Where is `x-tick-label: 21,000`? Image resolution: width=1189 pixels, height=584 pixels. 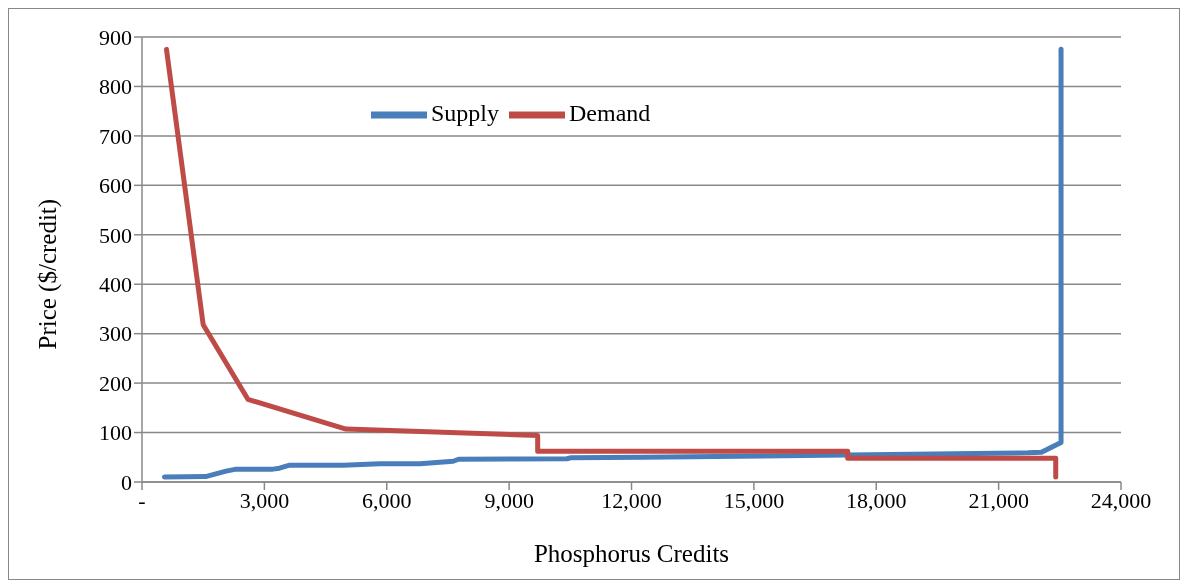 x-tick-label: 21,000 is located at coordinates (998, 500).